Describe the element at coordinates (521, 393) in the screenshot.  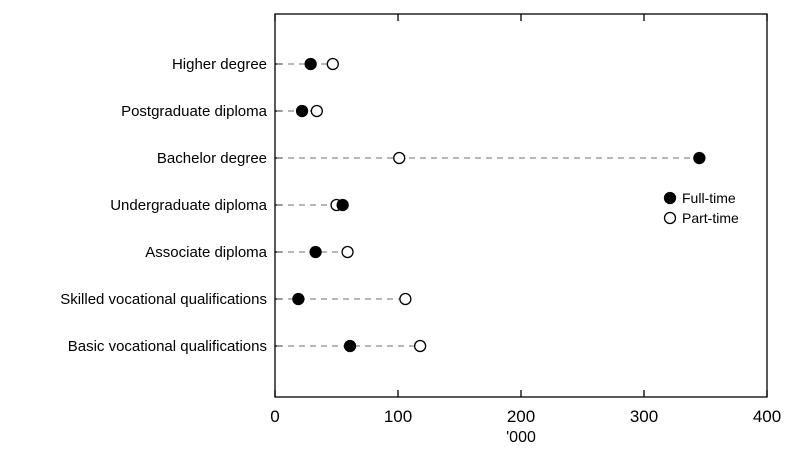
I see `bottom-axis-ticks` at that location.